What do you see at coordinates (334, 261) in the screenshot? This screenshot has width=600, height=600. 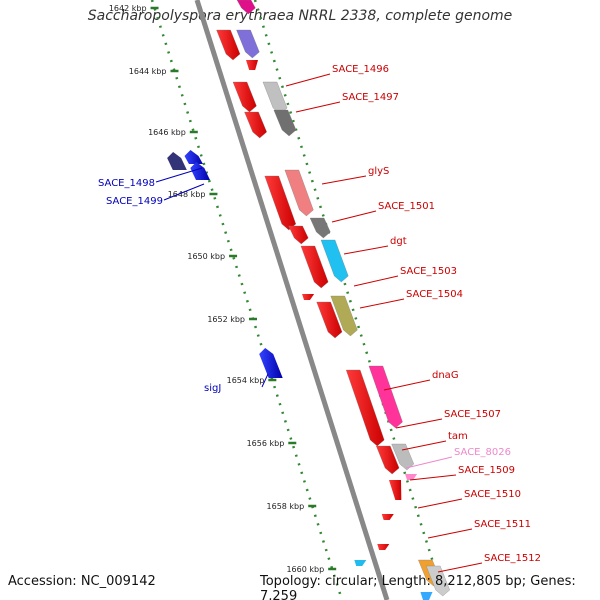 I see `cds-block-cyan` at bounding box center [334, 261].